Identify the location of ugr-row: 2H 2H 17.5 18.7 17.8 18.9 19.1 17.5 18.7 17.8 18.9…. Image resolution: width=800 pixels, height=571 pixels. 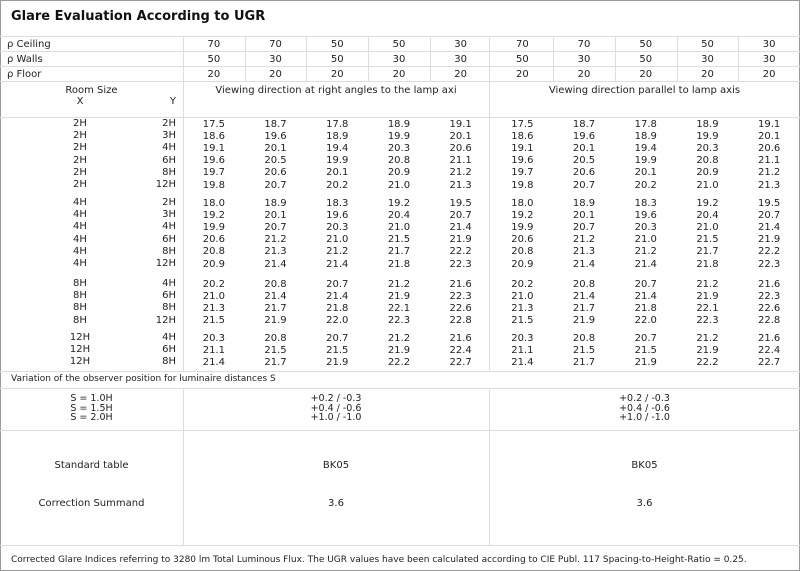
(400, 124).